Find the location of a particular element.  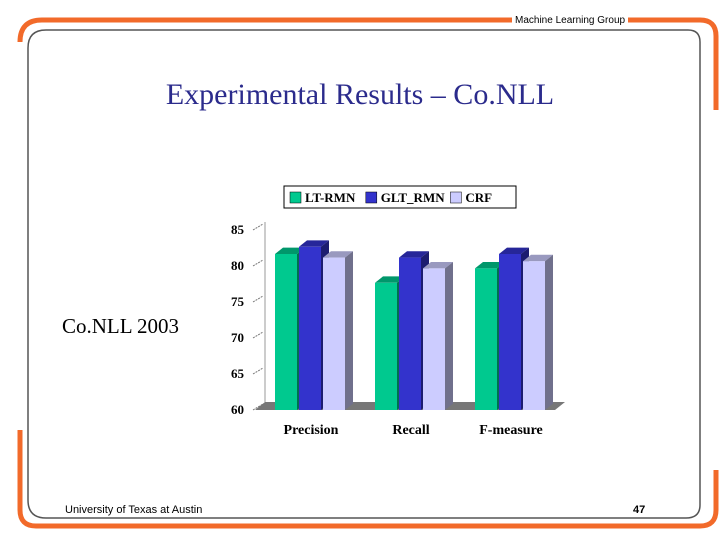

y-tick-label: 80 is located at coordinates (237, 265).